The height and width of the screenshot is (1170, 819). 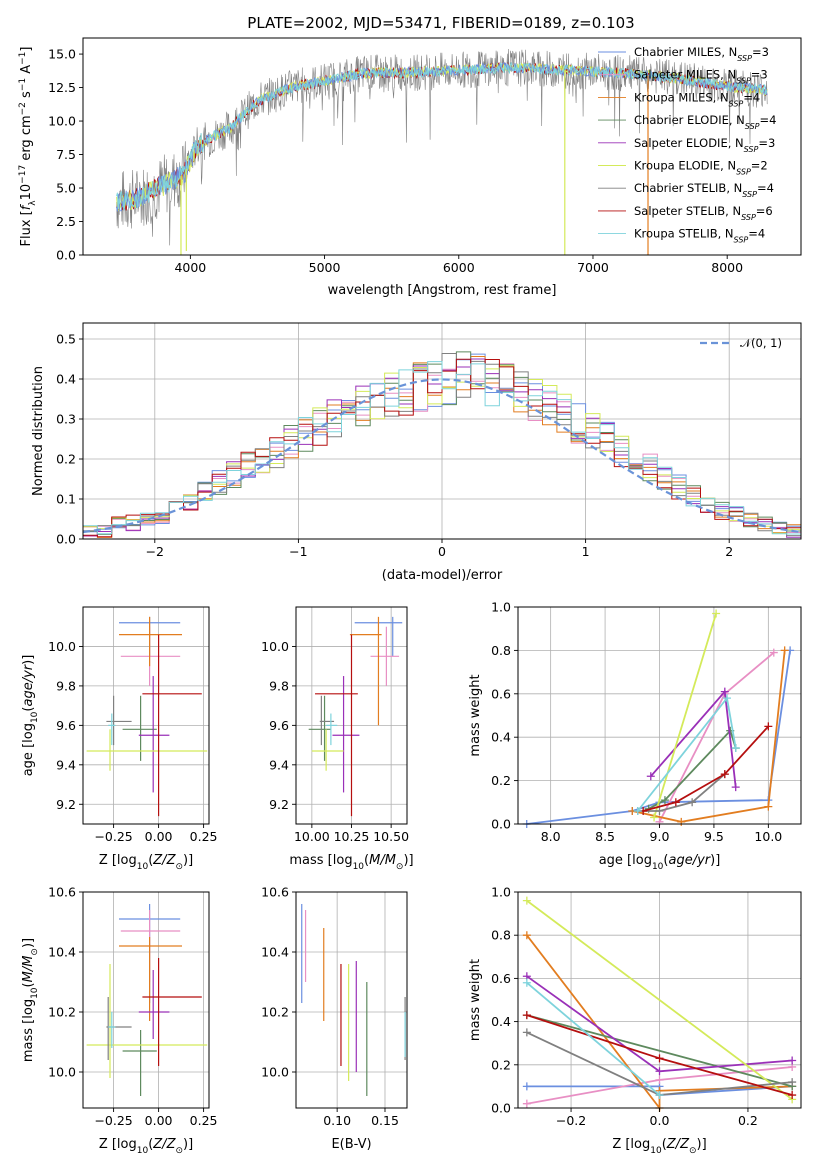 What do you see at coordinates (30, 716) in the screenshot?
I see `y-axis-label: age [log10(age/yr)]` at bounding box center [30, 716].